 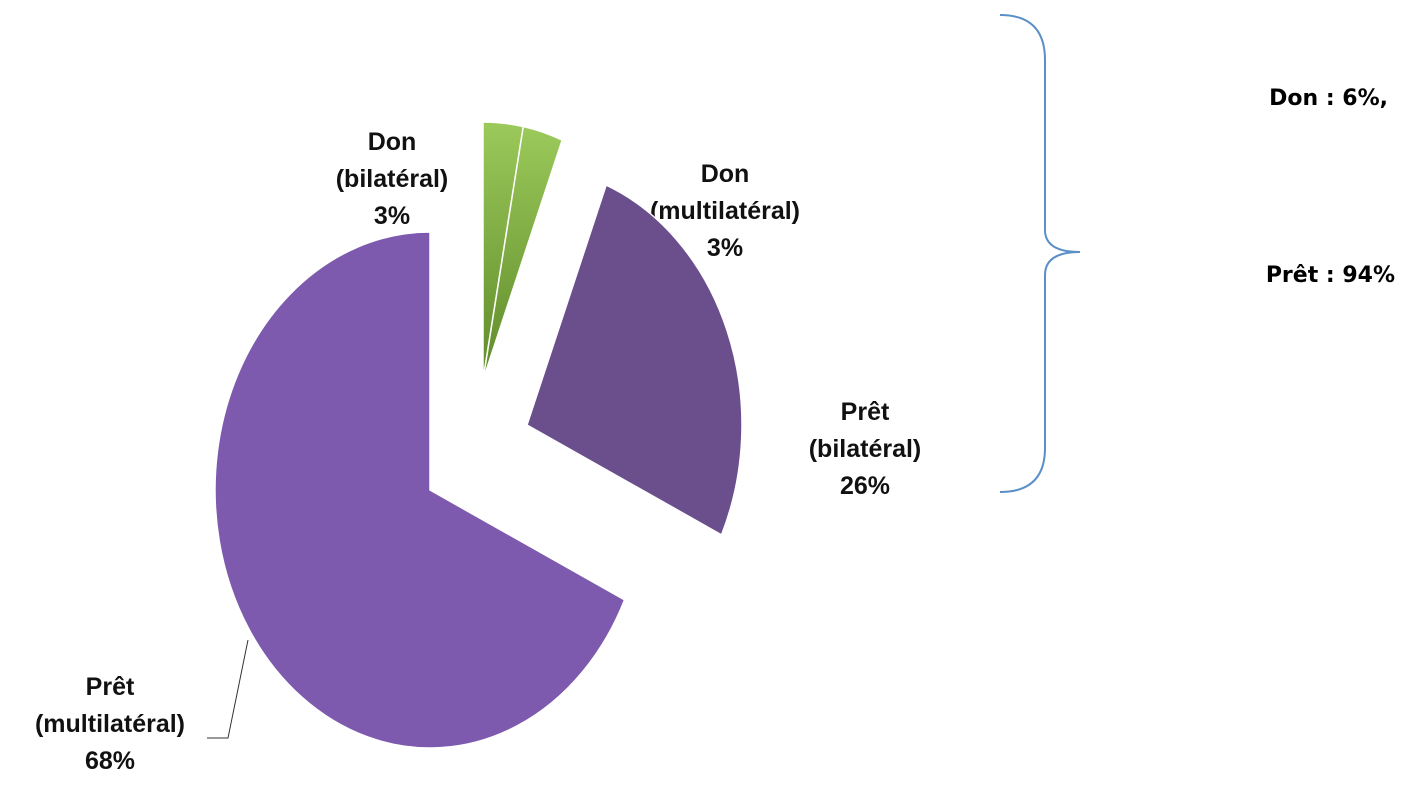 I want to click on annotation: Prêt : 94%, so click(x=1330, y=275).